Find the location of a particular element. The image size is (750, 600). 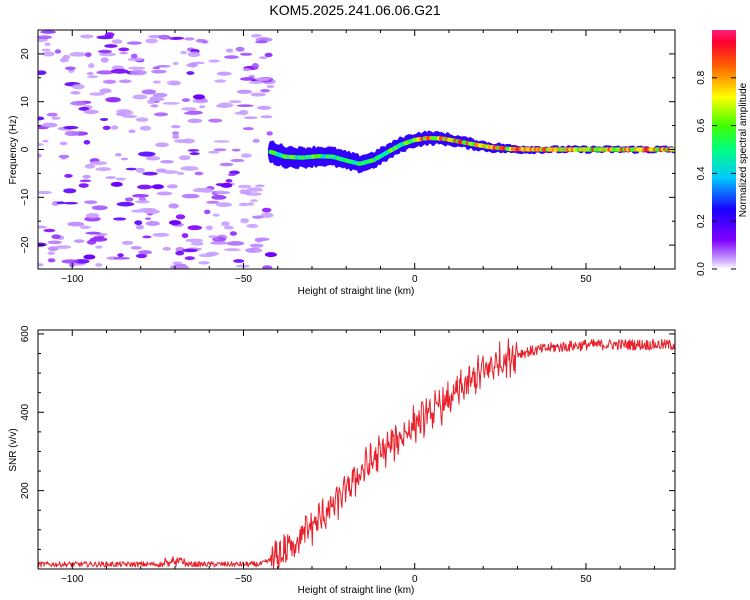

snr-y-tick-label: 200 is located at coordinates (25, 490).